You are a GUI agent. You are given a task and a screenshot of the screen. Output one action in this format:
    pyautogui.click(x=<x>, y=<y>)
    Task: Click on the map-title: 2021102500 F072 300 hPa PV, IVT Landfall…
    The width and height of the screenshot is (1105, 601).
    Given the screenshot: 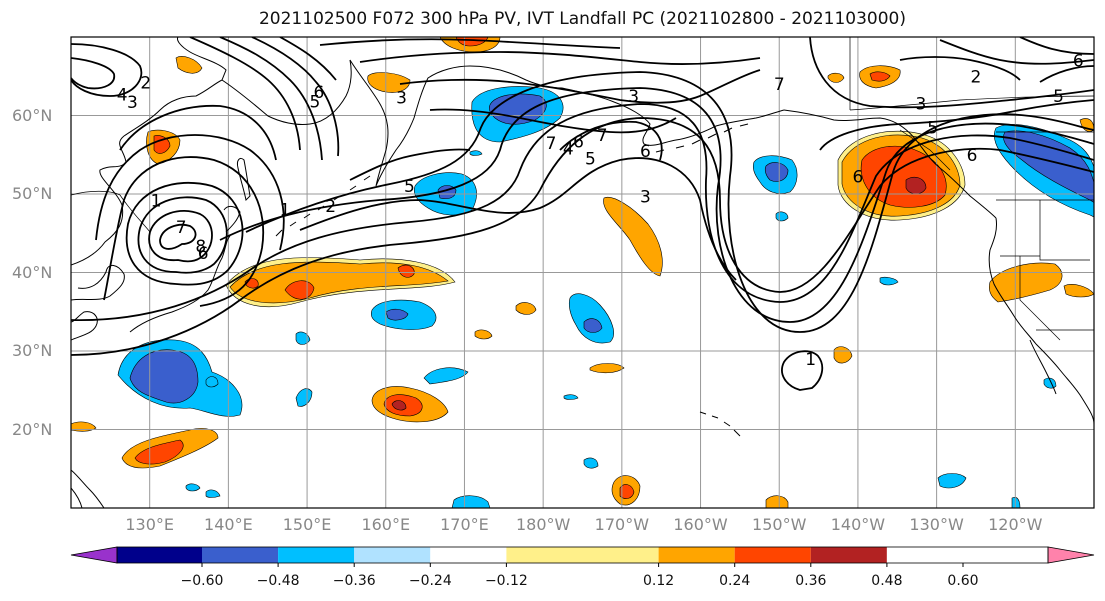 What is the action you would take?
    pyautogui.click(x=582, y=19)
    